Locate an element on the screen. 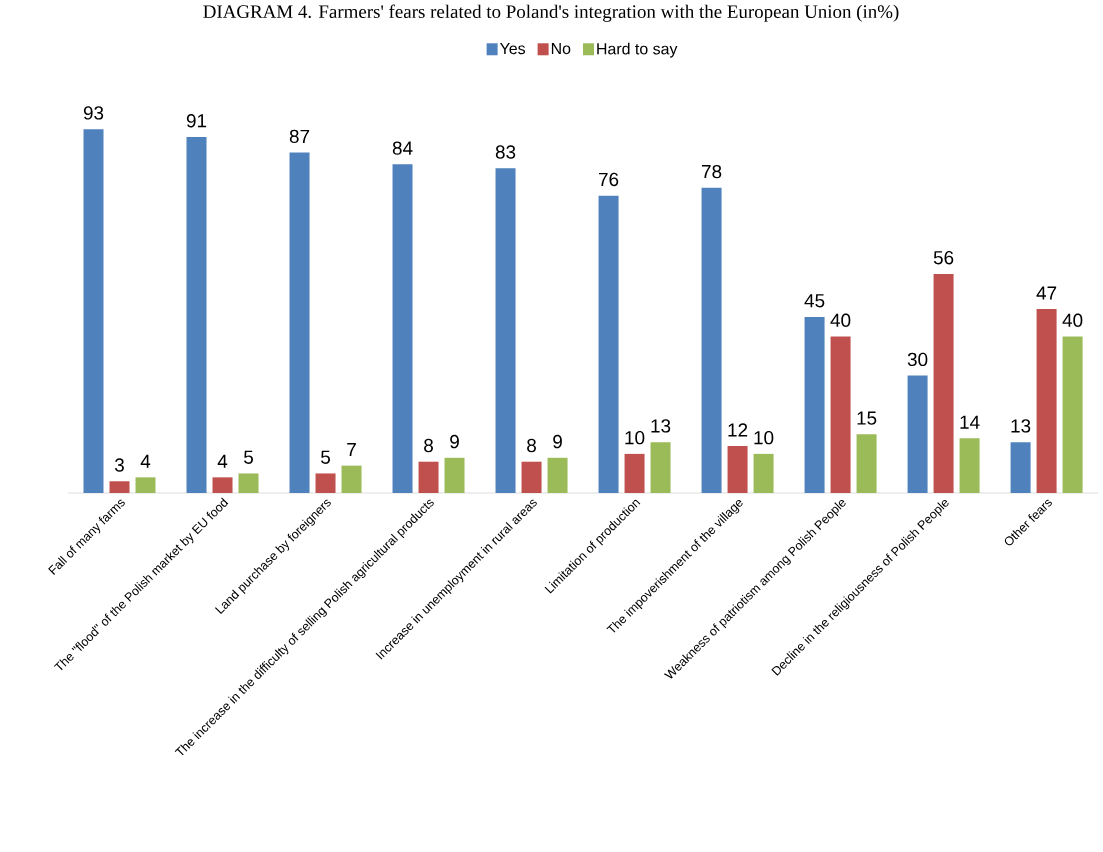 The width and height of the screenshot is (1103, 852). chart-title: DIAGRAM 4. Farmers' fears related to Poland's integration with the European Union (in%) is located at coordinates (551, 13).